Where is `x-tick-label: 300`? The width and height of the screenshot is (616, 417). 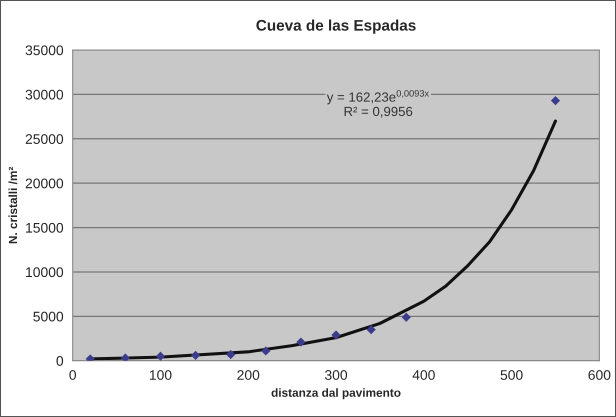 x-tick-label: 300 is located at coordinates (336, 375).